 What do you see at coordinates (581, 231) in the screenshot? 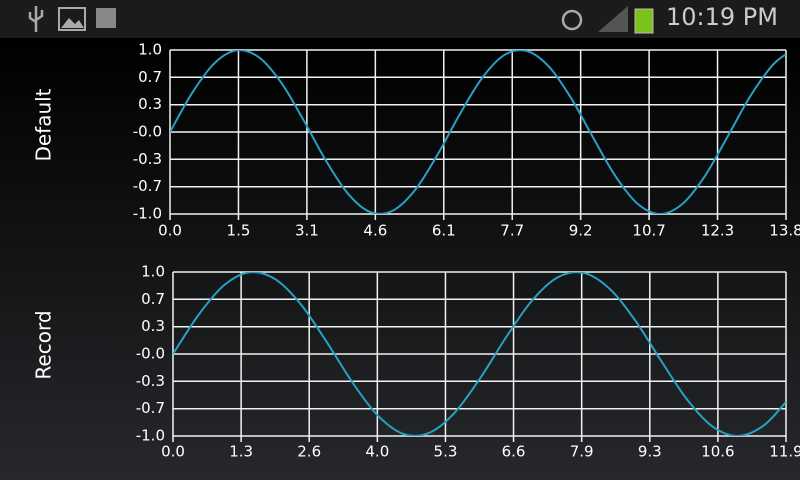
I see `x-tick-label: 9.2` at bounding box center [581, 231].